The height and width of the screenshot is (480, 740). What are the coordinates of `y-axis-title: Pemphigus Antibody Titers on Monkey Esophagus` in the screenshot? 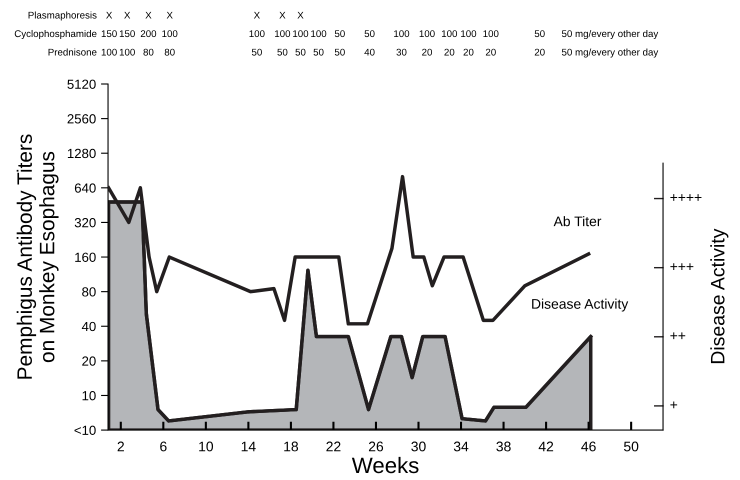 It's located at (37, 256).